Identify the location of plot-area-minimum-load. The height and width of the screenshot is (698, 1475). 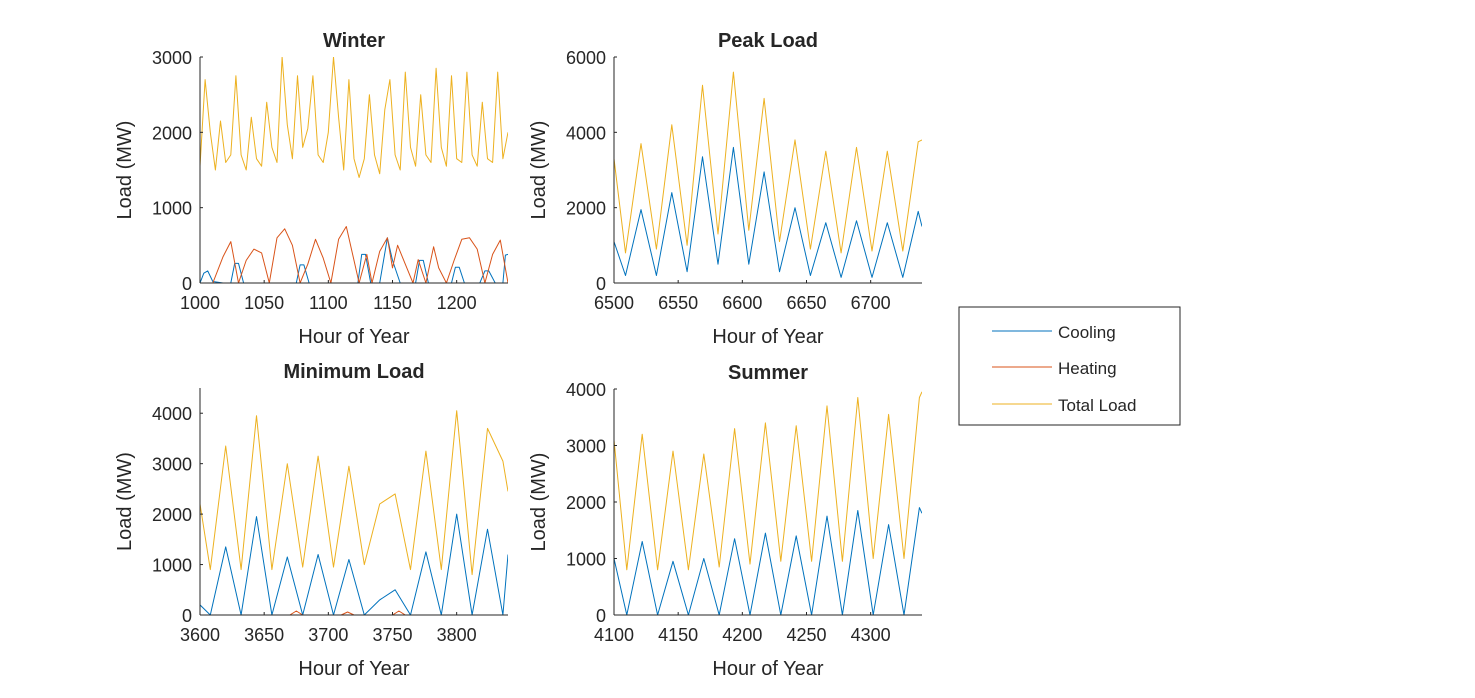
(354, 512).